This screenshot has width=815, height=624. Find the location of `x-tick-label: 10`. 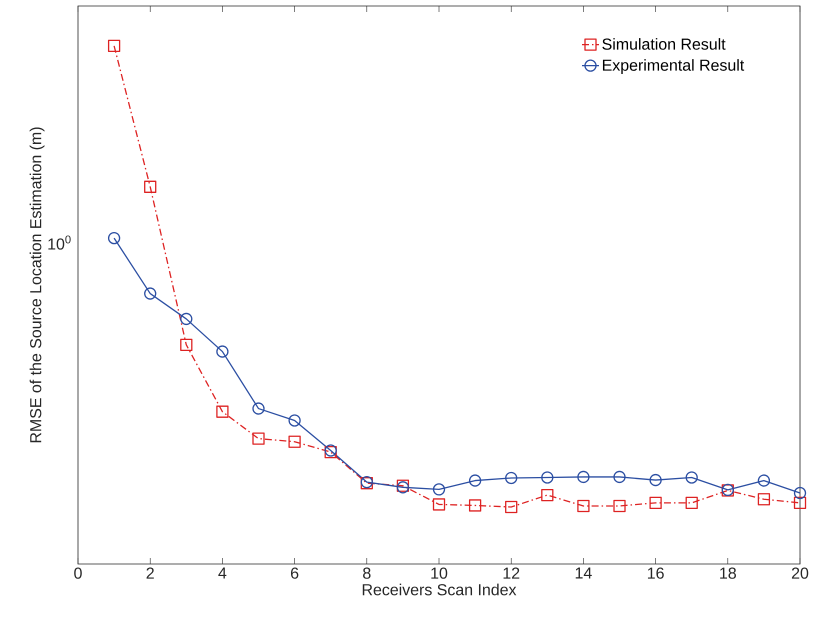

x-tick-label: 10 is located at coordinates (439, 573).